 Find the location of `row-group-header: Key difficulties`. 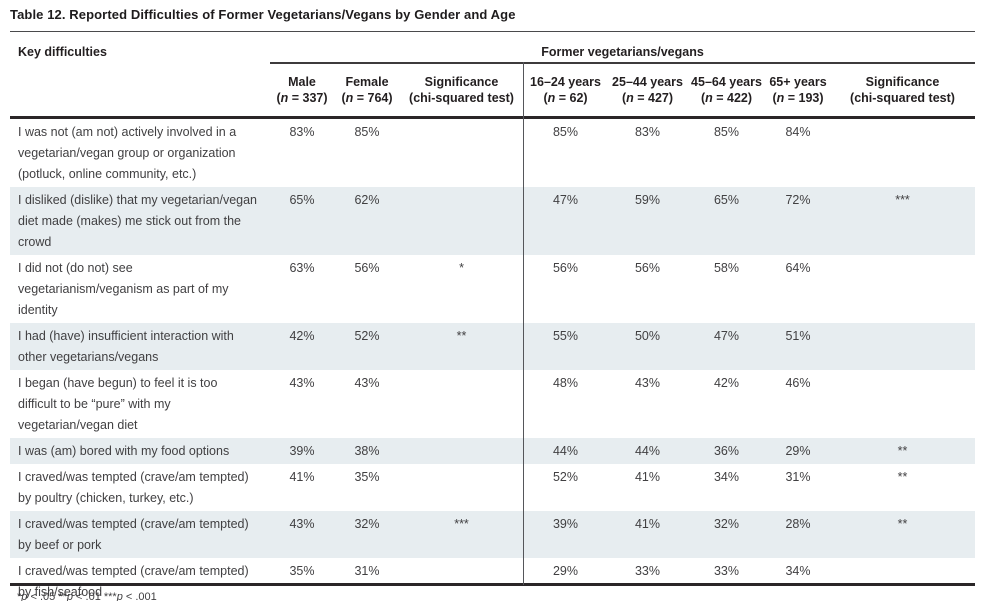

row-group-header: Key difficulties is located at coordinates (62, 52).